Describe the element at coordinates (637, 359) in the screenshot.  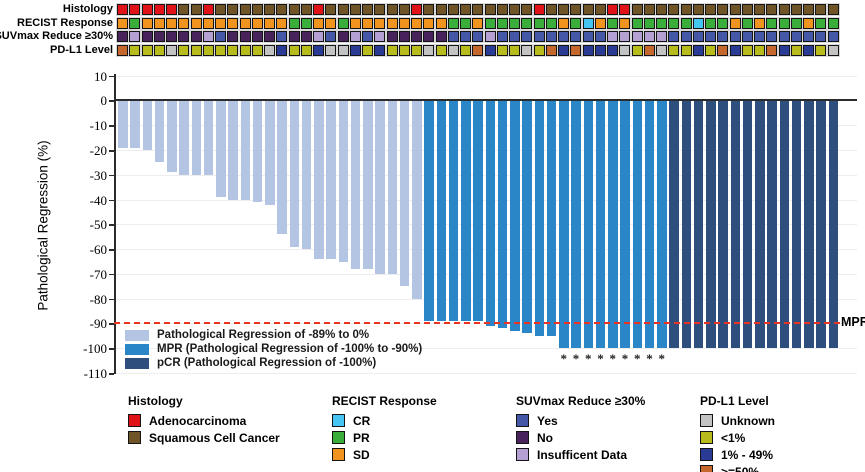
I see `significance-asterisk: *` at that location.